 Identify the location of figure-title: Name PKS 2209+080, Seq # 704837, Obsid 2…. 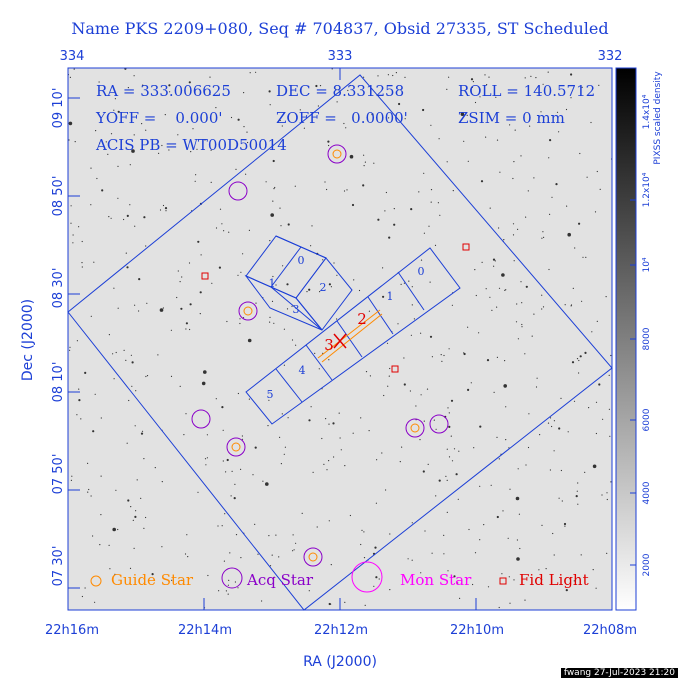
(339, 28).